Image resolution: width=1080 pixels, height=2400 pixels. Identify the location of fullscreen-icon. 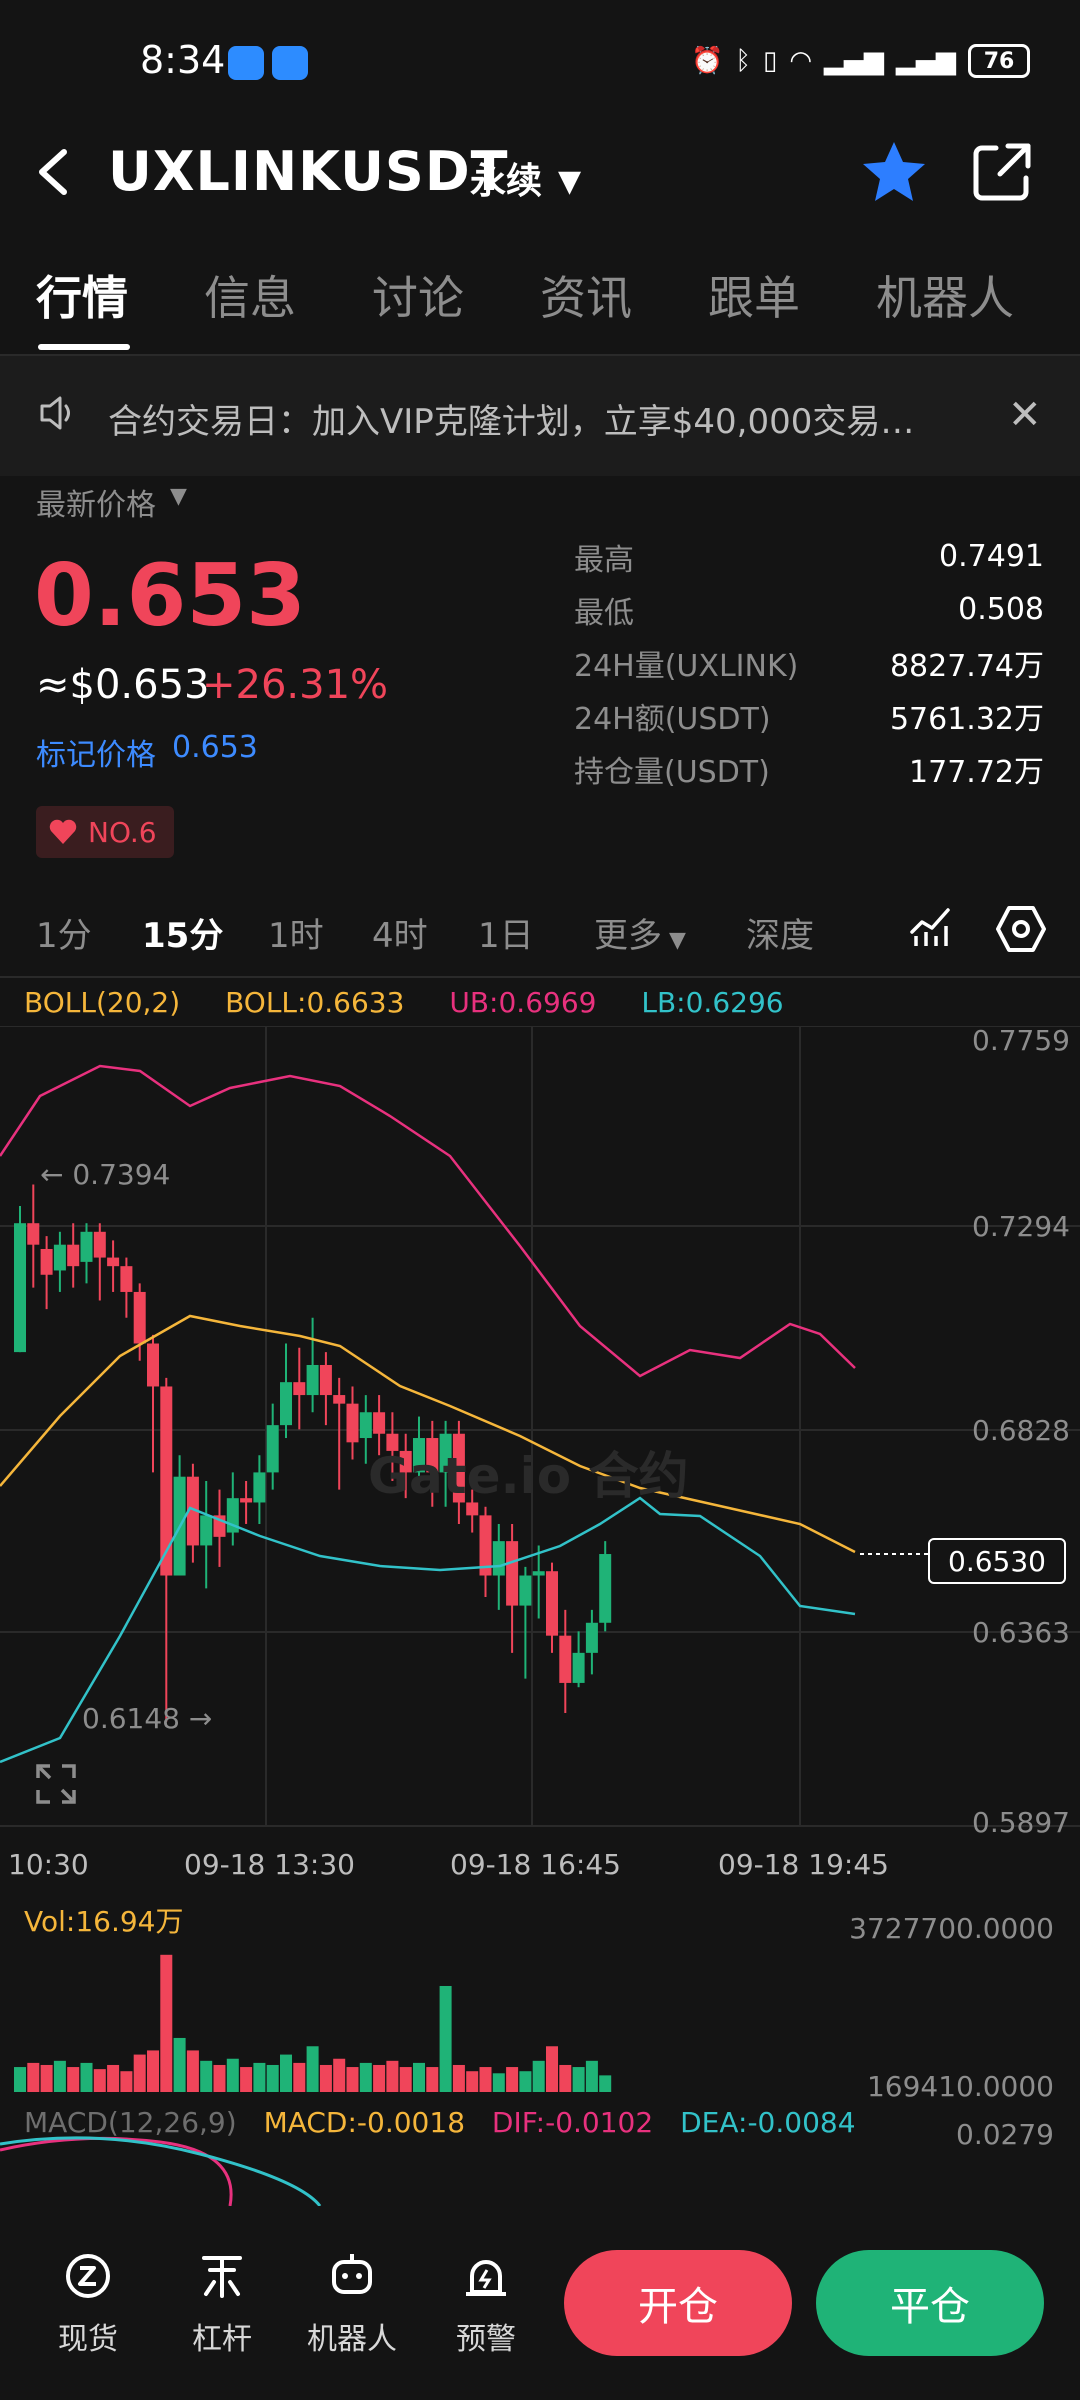
(56, 1784).